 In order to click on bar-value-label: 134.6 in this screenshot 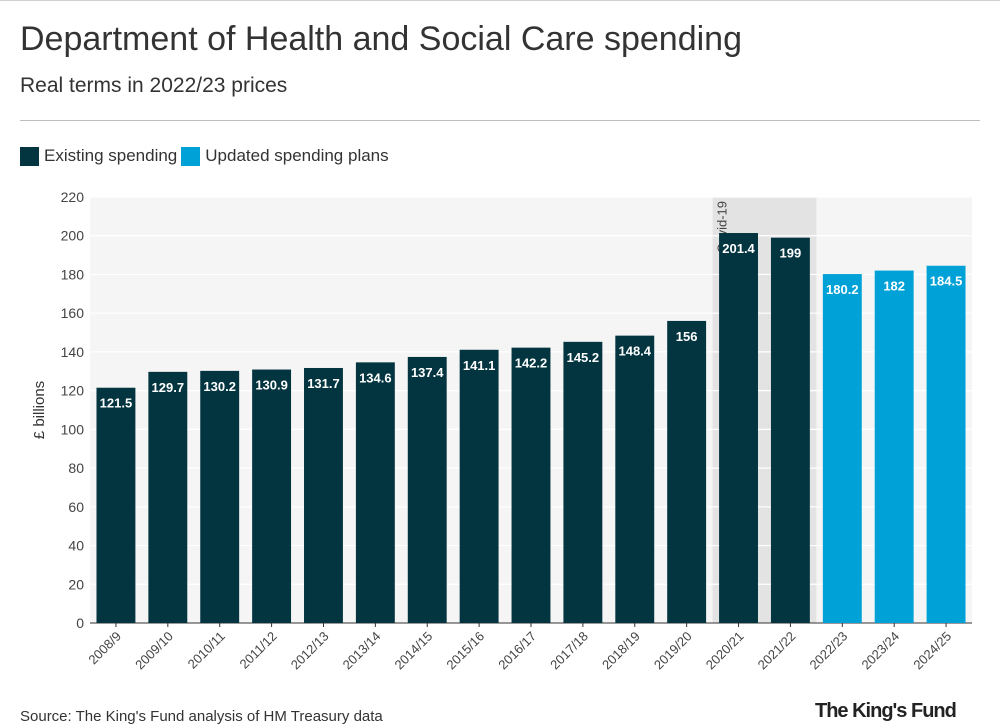, I will do `click(375, 377)`.